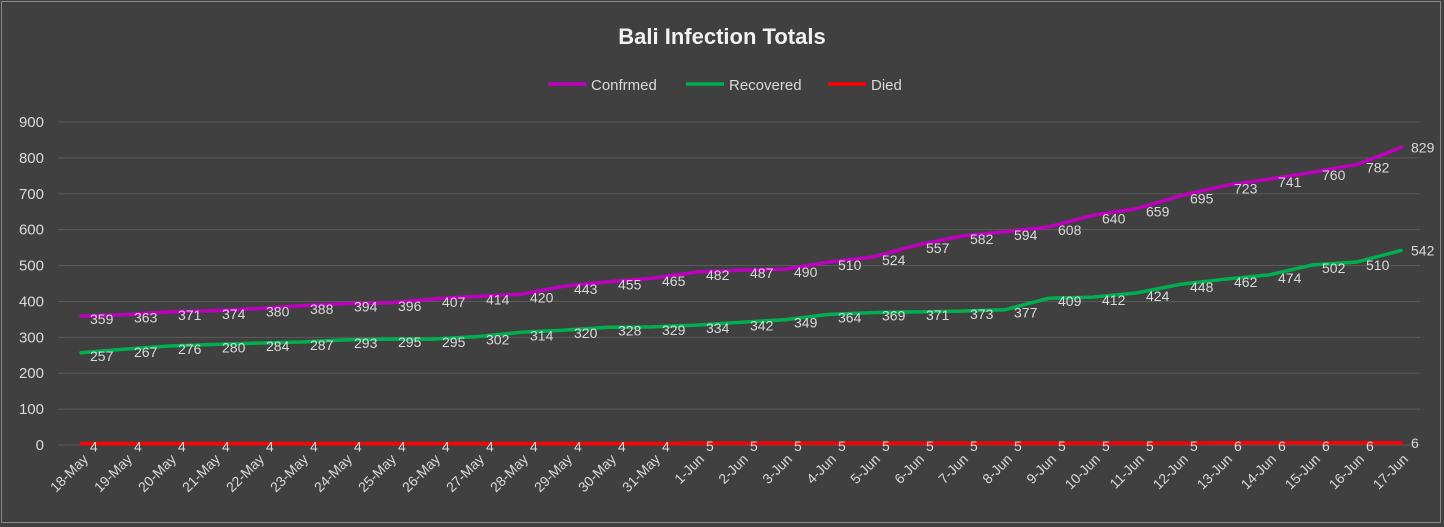 This screenshot has width=1444, height=527. What do you see at coordinates (586, 289) in the screenshot?
I see `data-label: 443` at bounding box center [586, 289].